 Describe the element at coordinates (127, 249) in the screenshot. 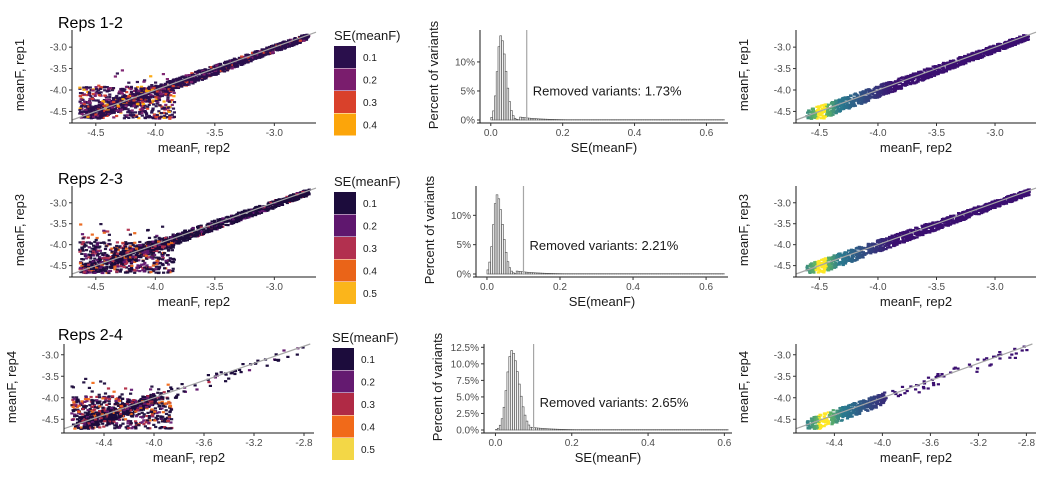

I see `heatmap-offdiag` at that location.